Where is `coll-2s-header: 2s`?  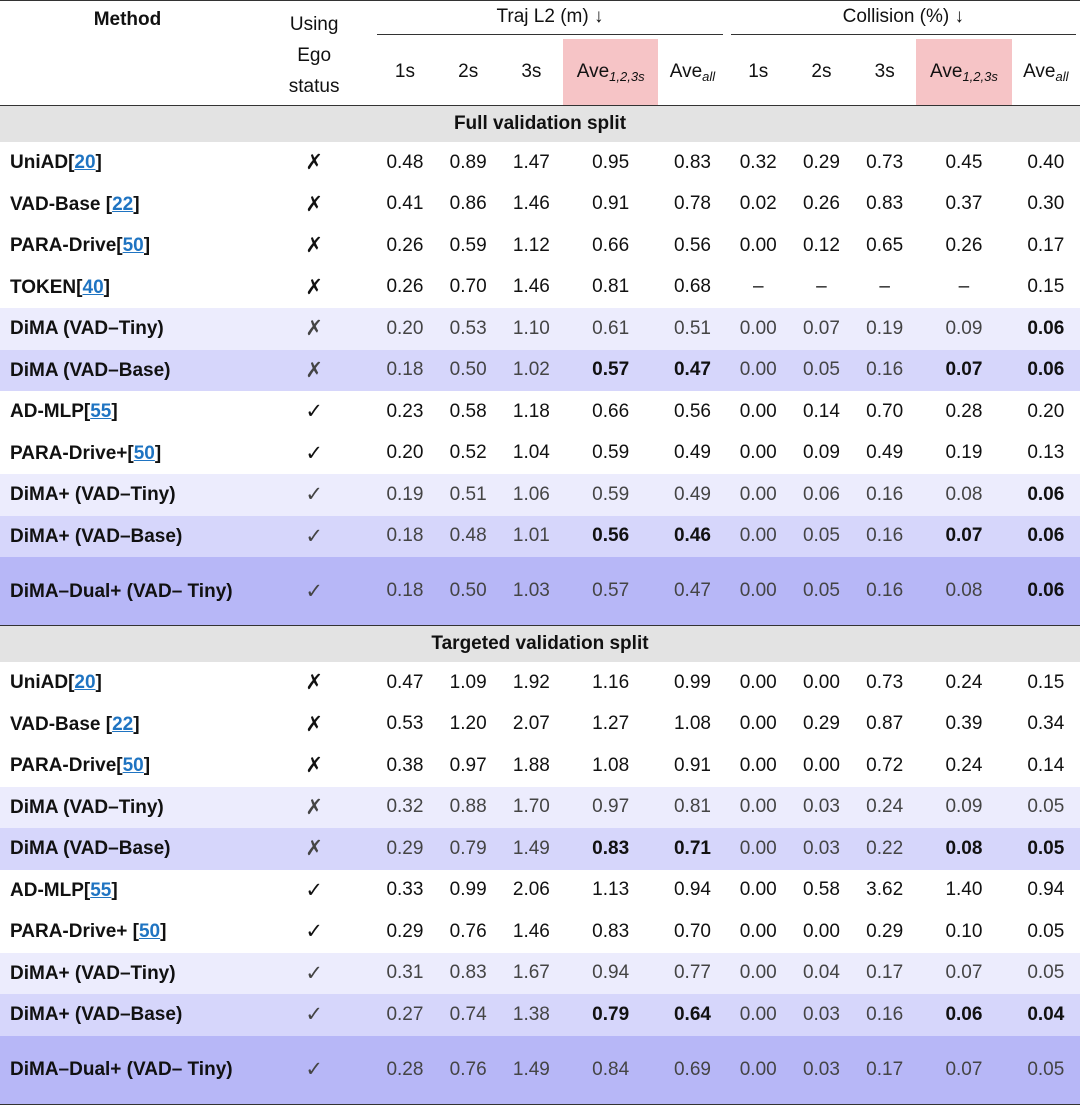 coll-2s-header: 2s is located at coordinates (821, 71).